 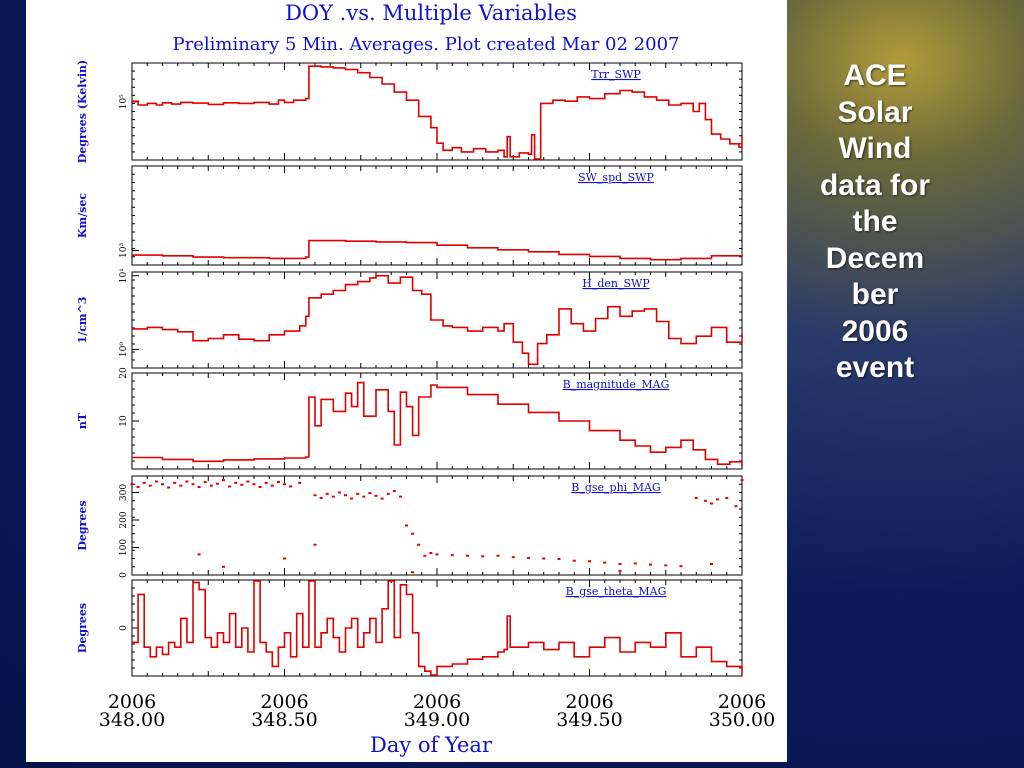 I want to click on y-tick-label: 10⁵, so click(x=124, y=101).